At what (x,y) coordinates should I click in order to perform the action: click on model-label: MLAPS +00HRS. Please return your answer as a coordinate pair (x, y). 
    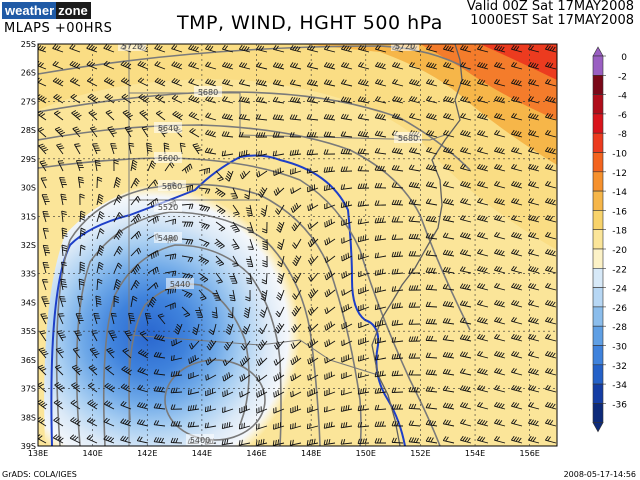
    Looking at the image, I should click on (58, 28).